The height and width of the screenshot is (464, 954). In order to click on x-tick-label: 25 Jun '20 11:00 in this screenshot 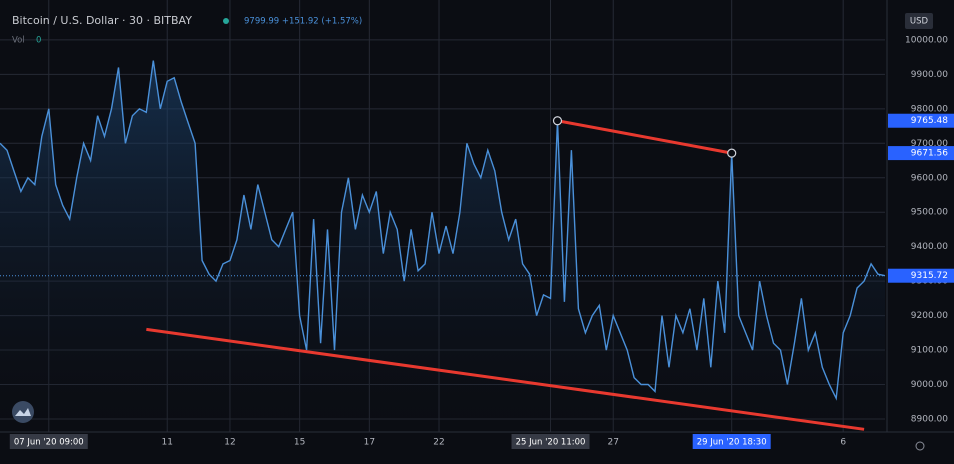, I will do `click(551, 443)`.